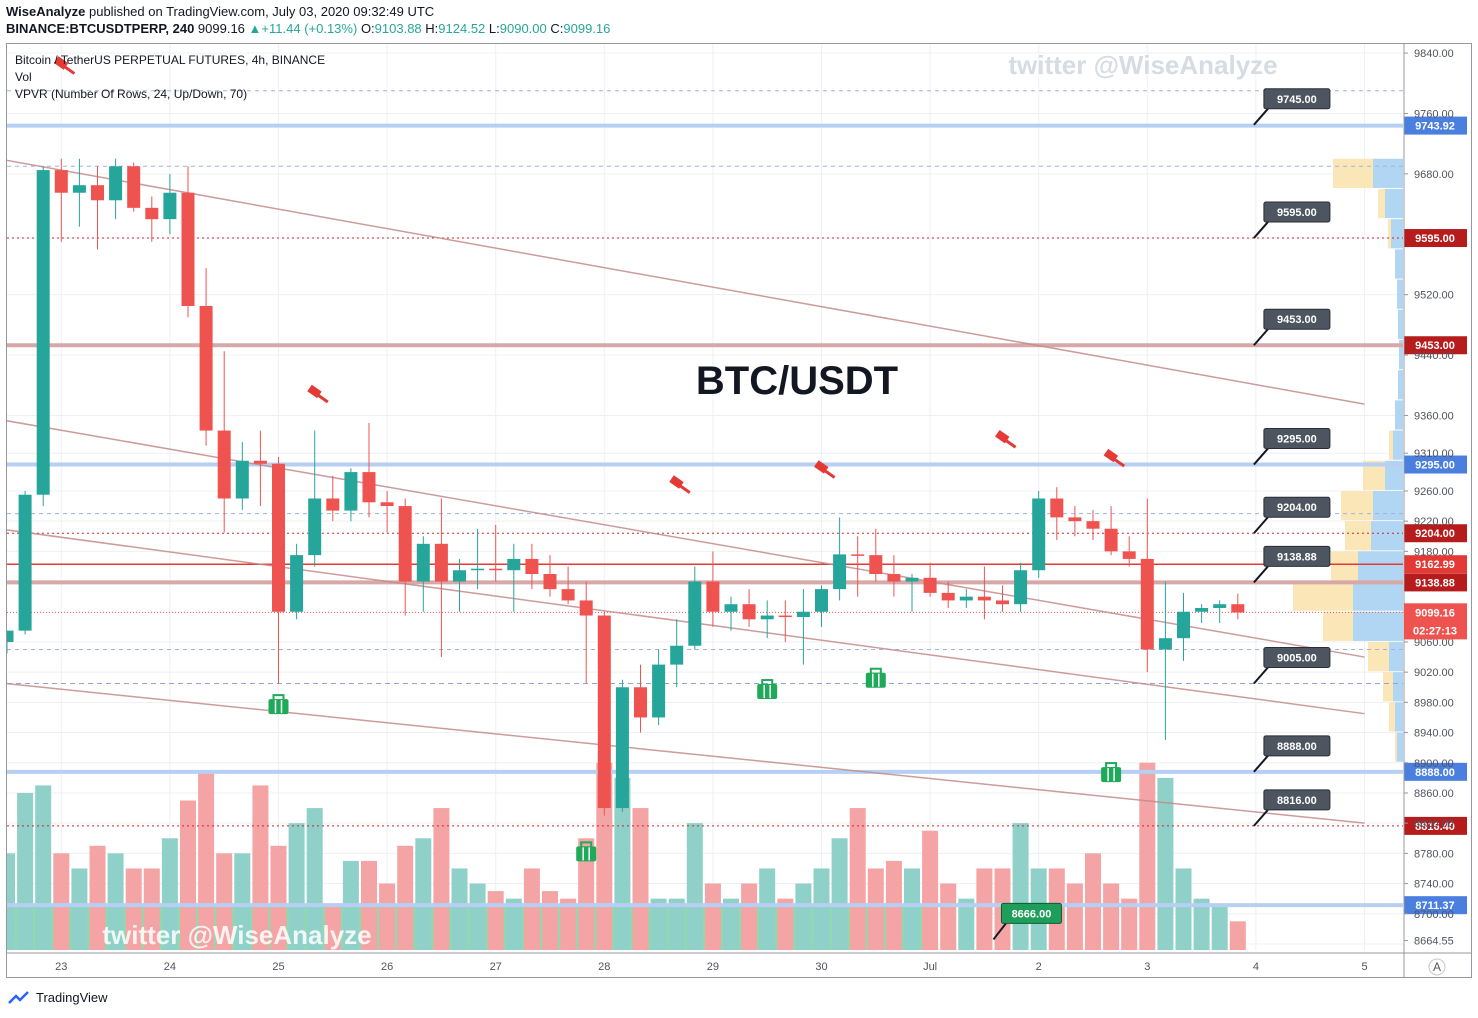  Describe the element at coordinates (1111, 772) in the screenshot. I see `buy-bag-icon` at that location.